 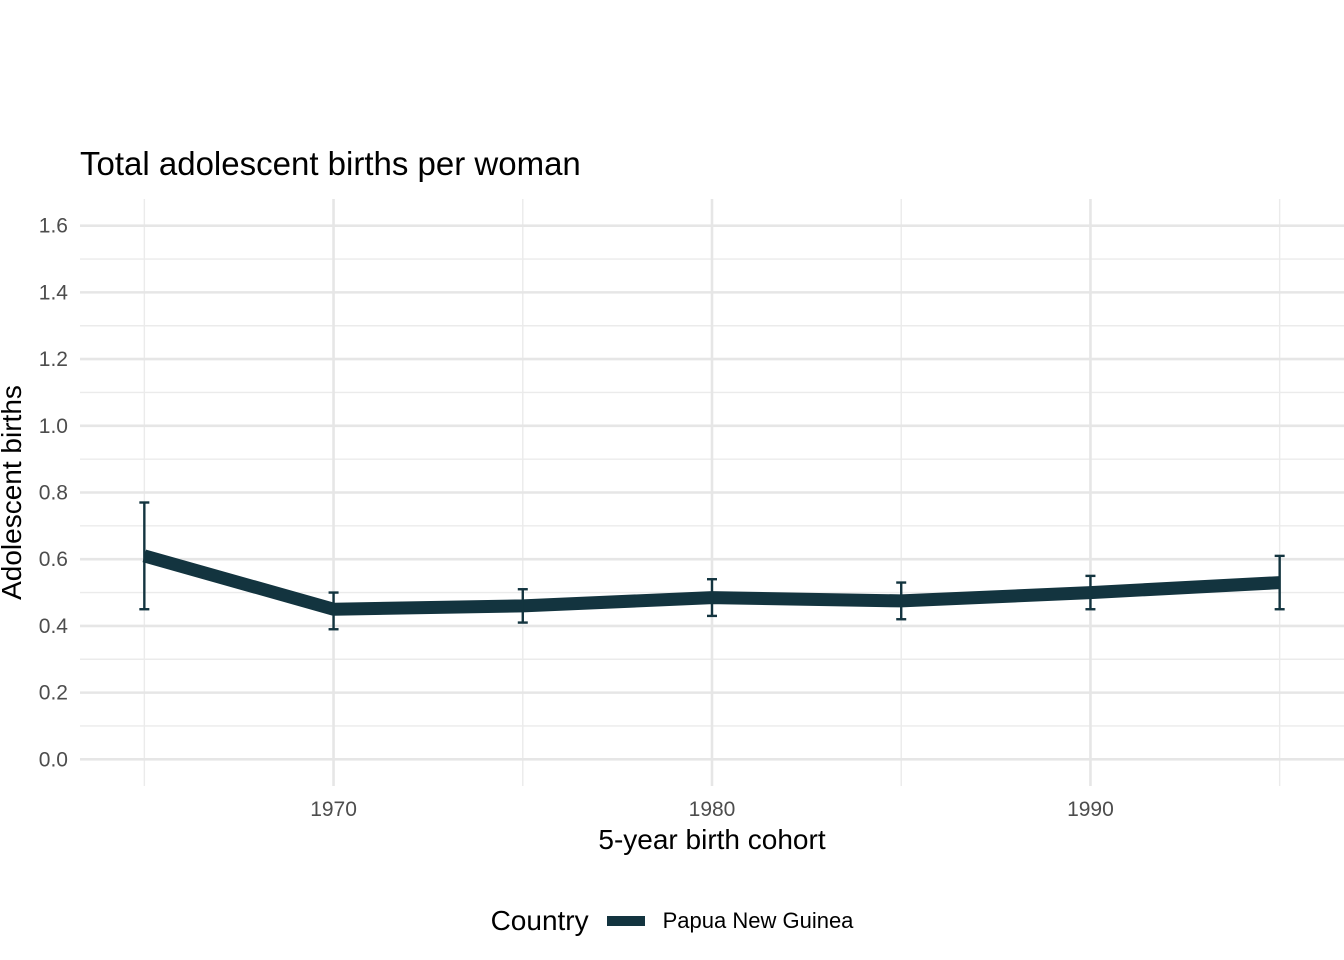 What do you see at coordinates (1090, 809) in the screenshot?
I see `x-tick-label: 1990` at bounding box center [1090, 809].